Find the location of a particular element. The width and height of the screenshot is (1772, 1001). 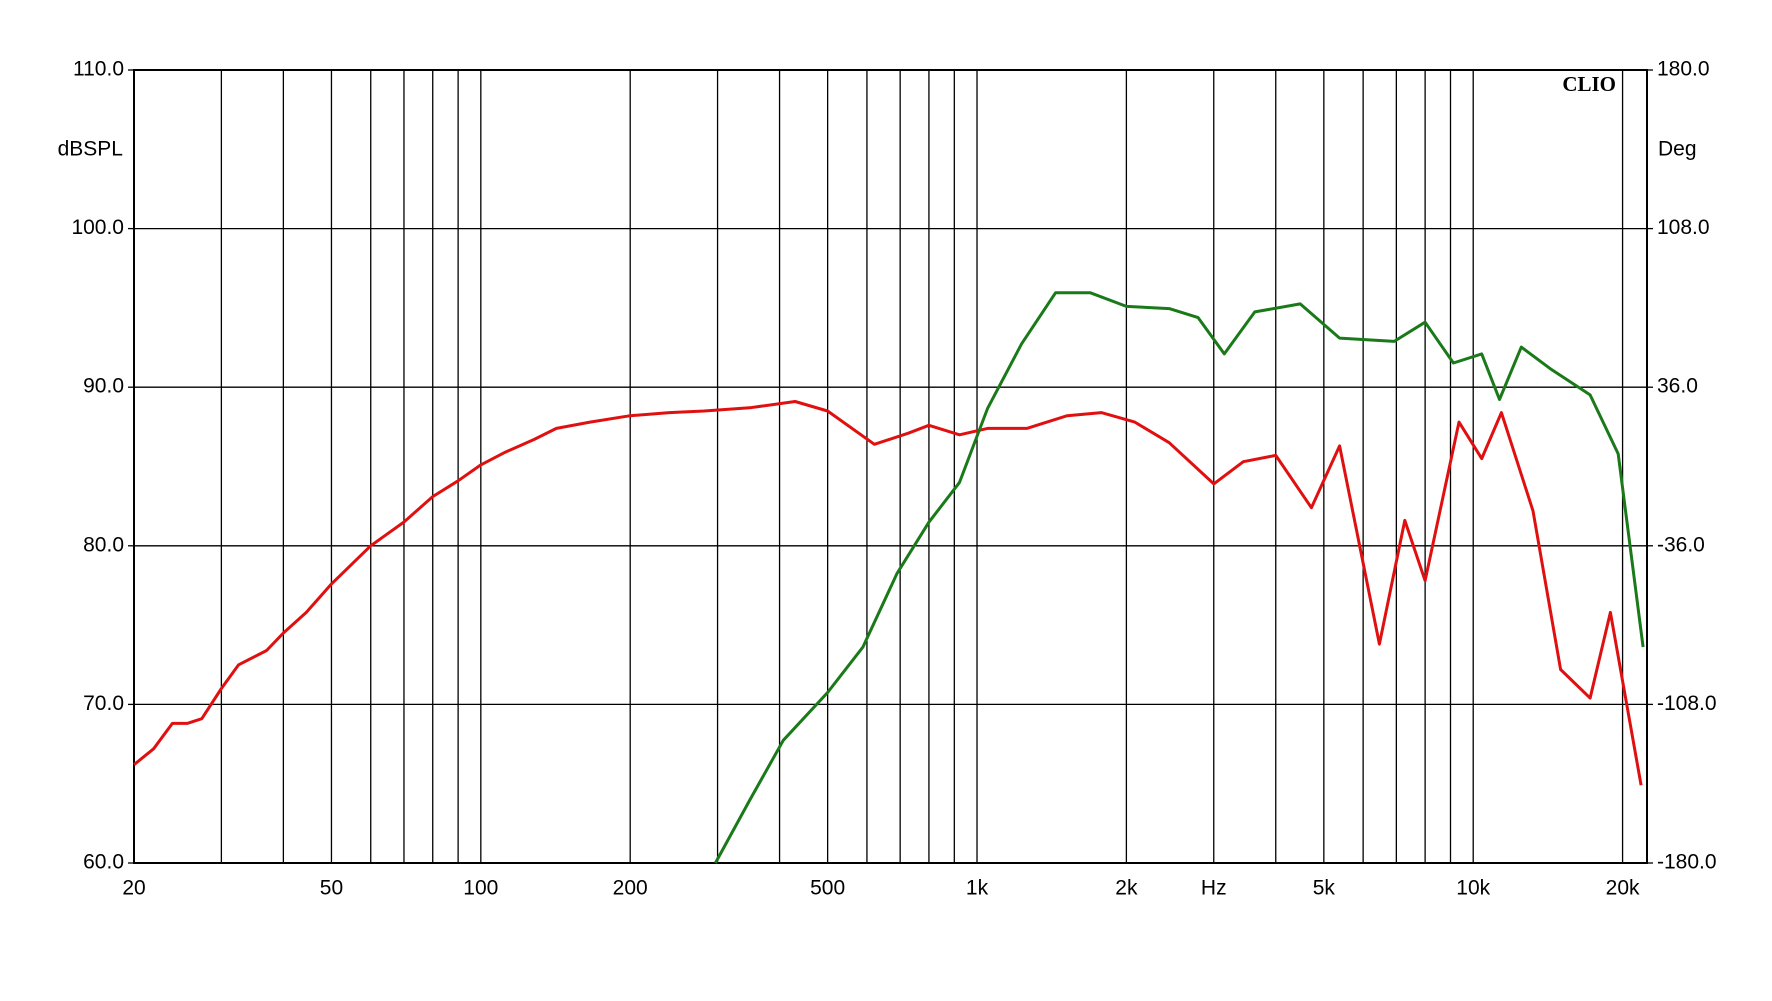

y2-tick-label: 180.0 is located at coordinates (1683, 69).